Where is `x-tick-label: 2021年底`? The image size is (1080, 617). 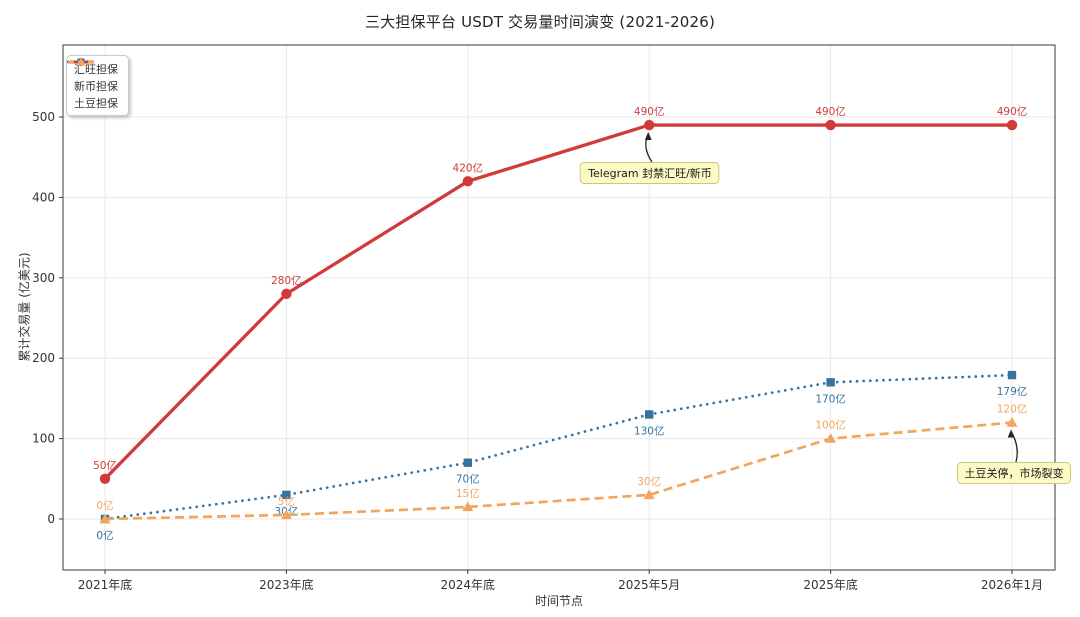 x-tick-label: 2021年底 is located at coordinates (105, 584).